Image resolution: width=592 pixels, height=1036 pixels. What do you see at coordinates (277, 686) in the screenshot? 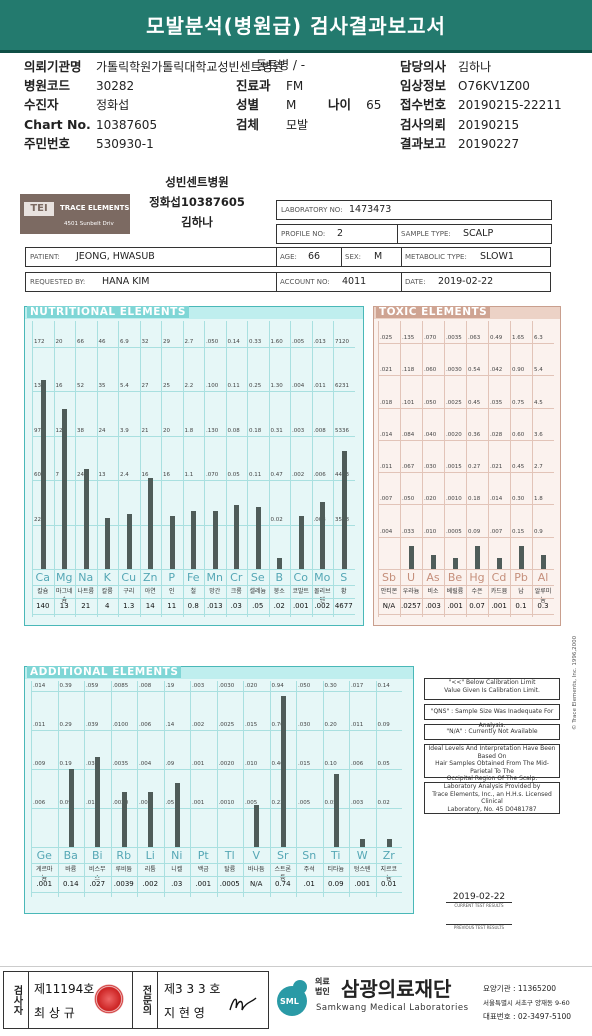
I see `tick-label: 0.94` at bounding box center [277, 686].